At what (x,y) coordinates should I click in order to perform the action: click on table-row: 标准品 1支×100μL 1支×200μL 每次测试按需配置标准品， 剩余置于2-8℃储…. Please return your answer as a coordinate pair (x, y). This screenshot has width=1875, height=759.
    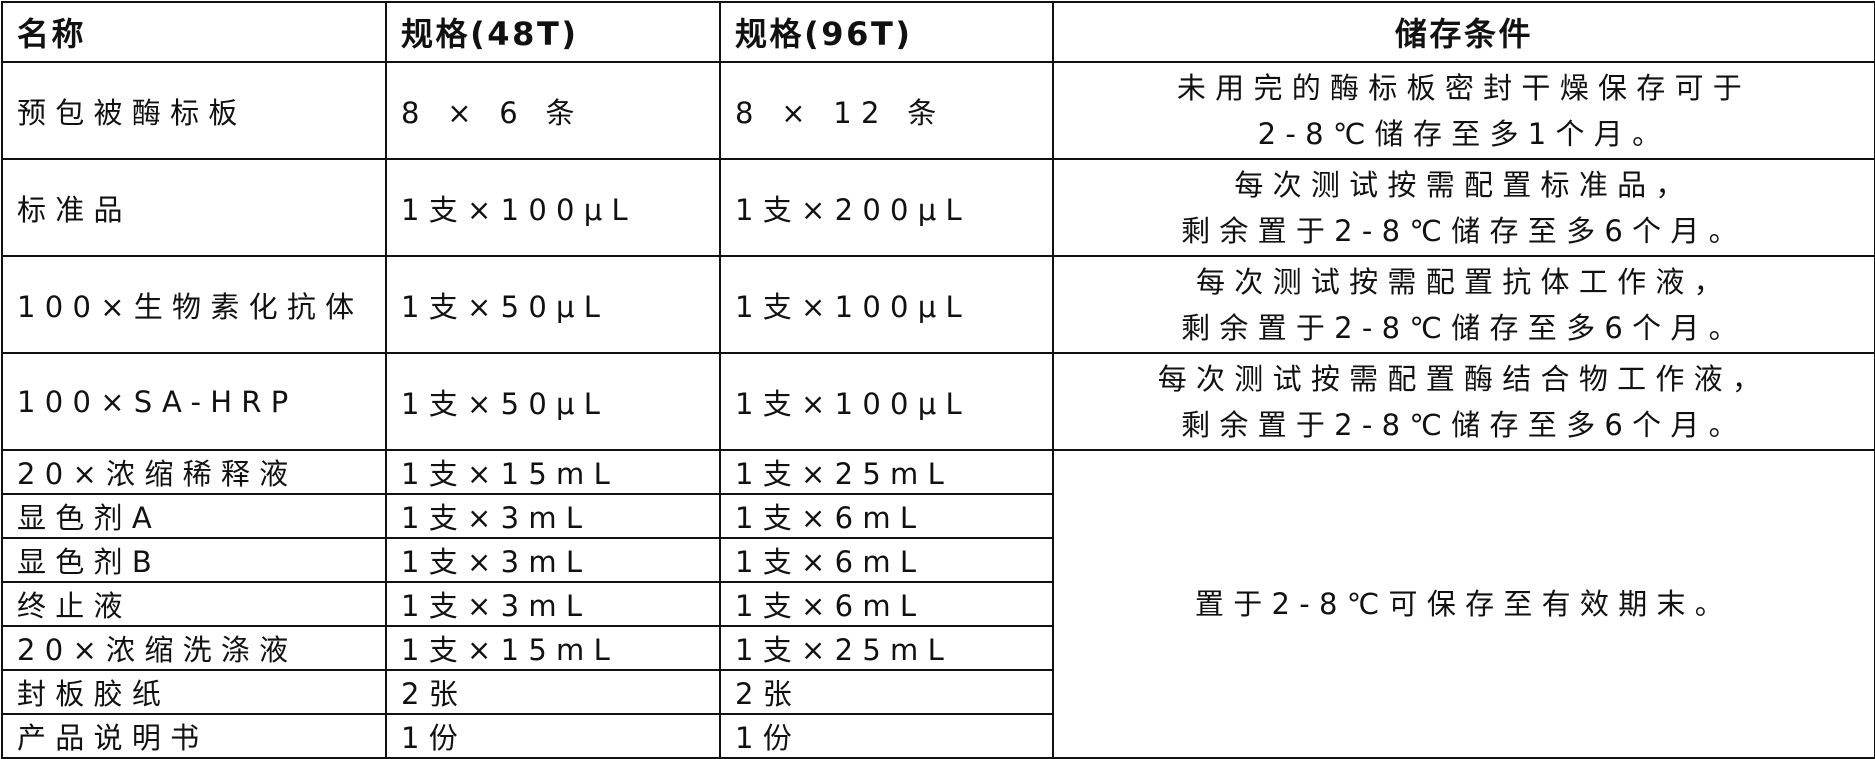
    Looking at the image, I should click on (938, 207).